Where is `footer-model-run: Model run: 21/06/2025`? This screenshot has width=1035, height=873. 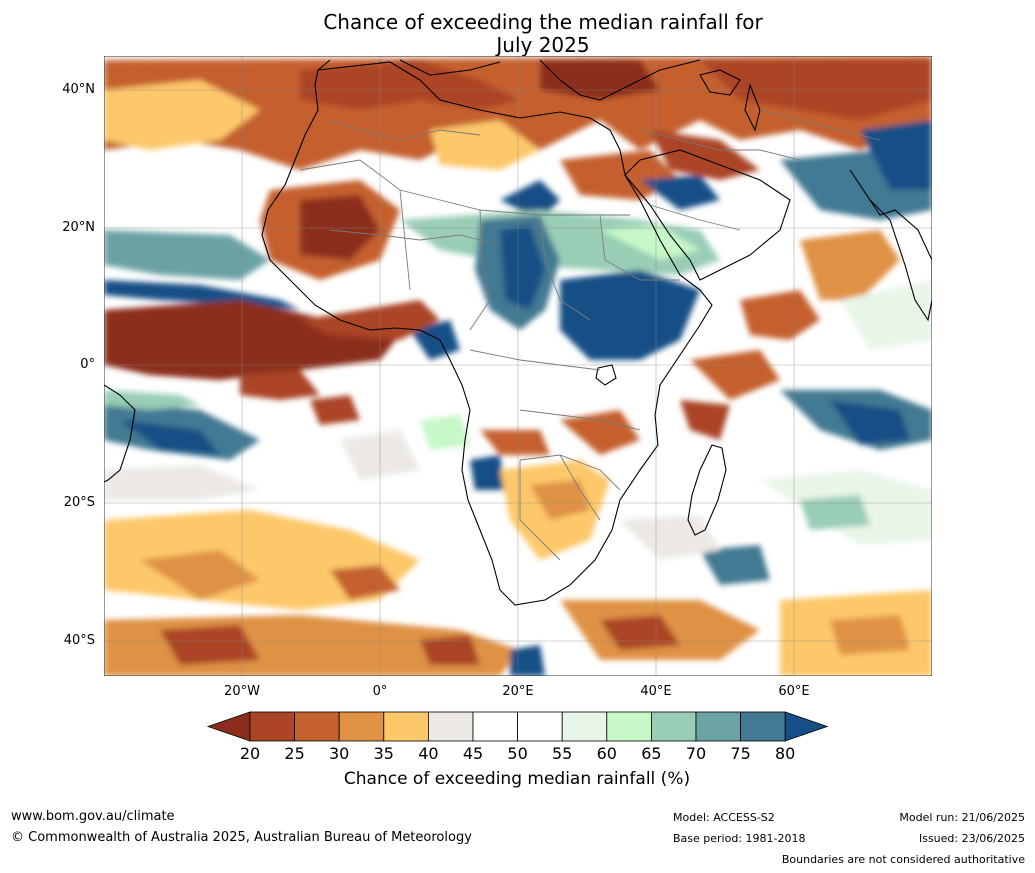 footer-model-run: Model run: 21/06/2025 is located at coordinates (962, 817).